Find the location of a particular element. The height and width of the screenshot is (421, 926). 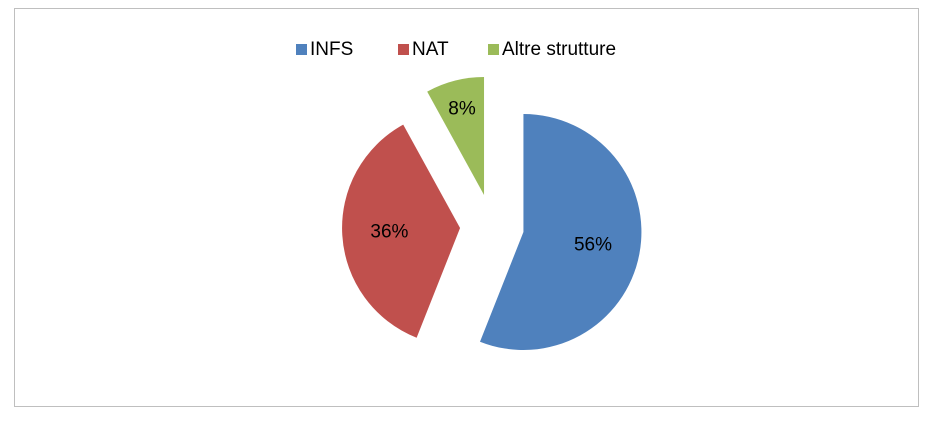

data-label: 56% is located at coordinates (593, 244).